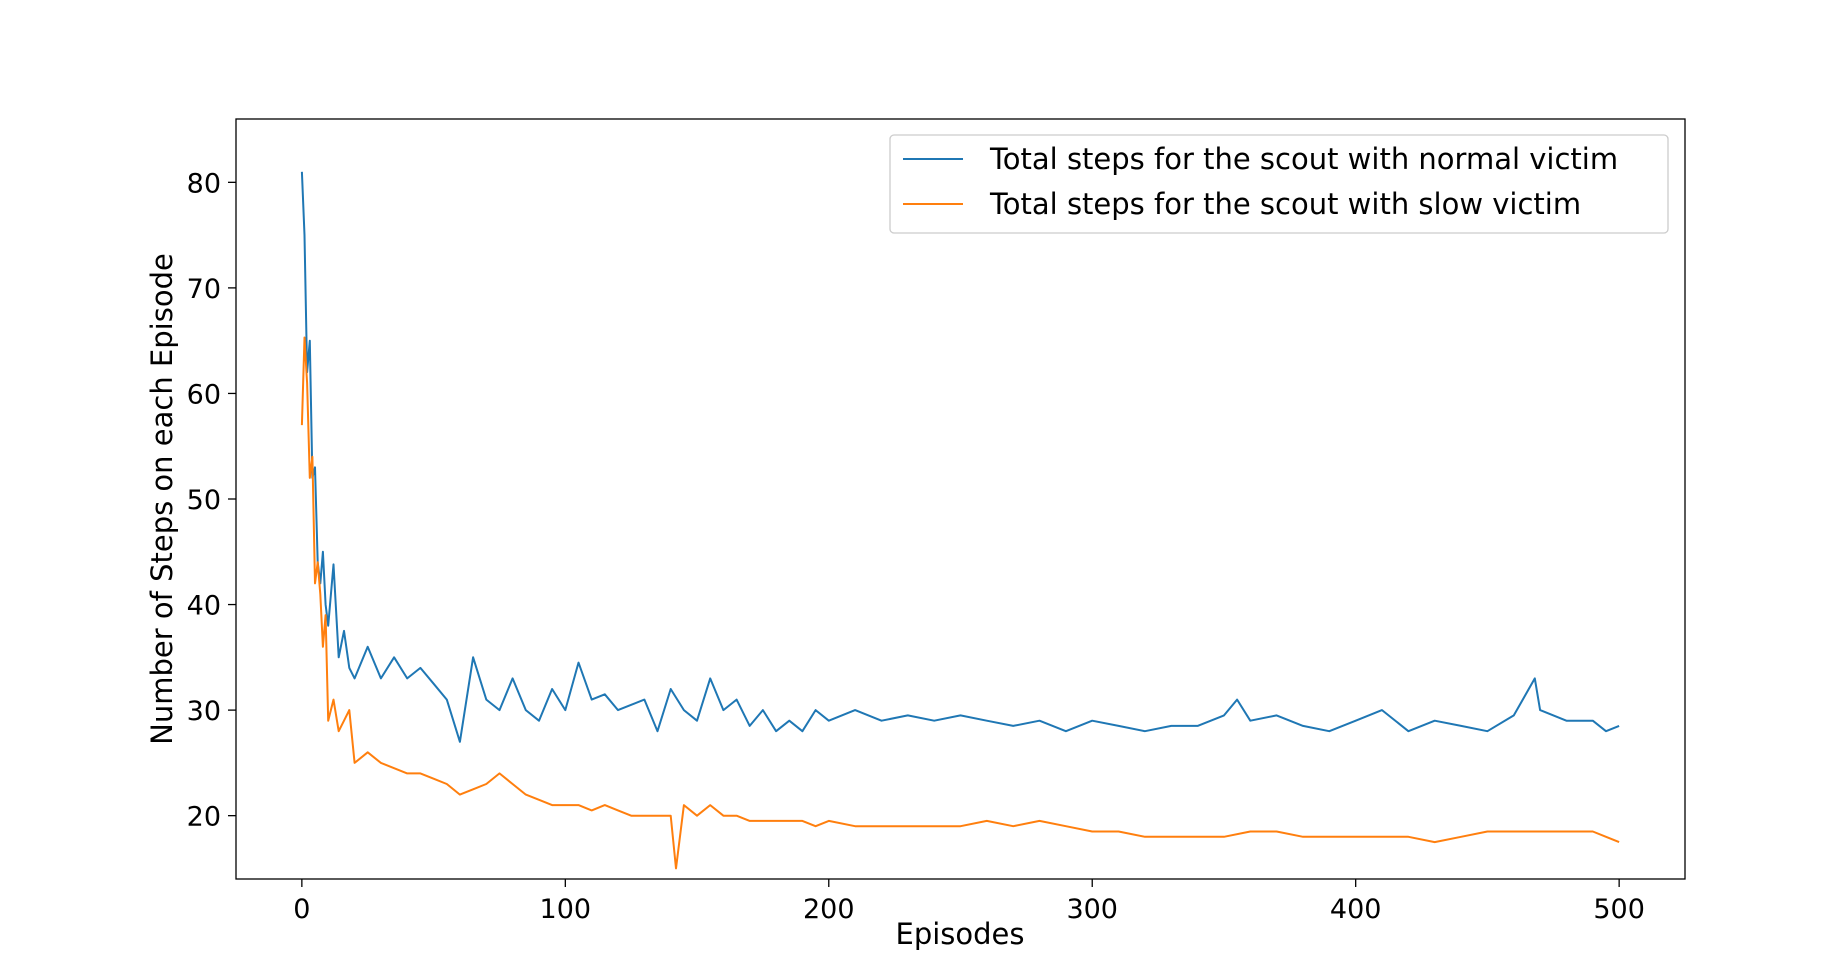  I want to click on legend-box, so click(1279, 184).